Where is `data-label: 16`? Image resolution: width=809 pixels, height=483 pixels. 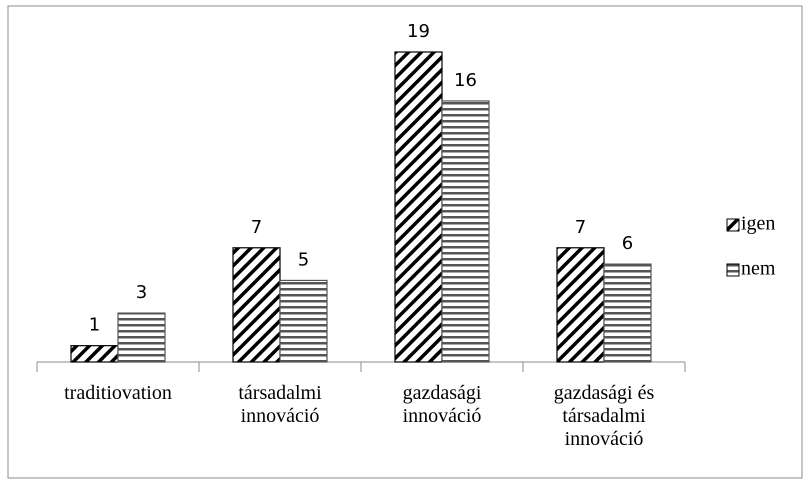 data-label: 16 is located at coordinates (465, 80).